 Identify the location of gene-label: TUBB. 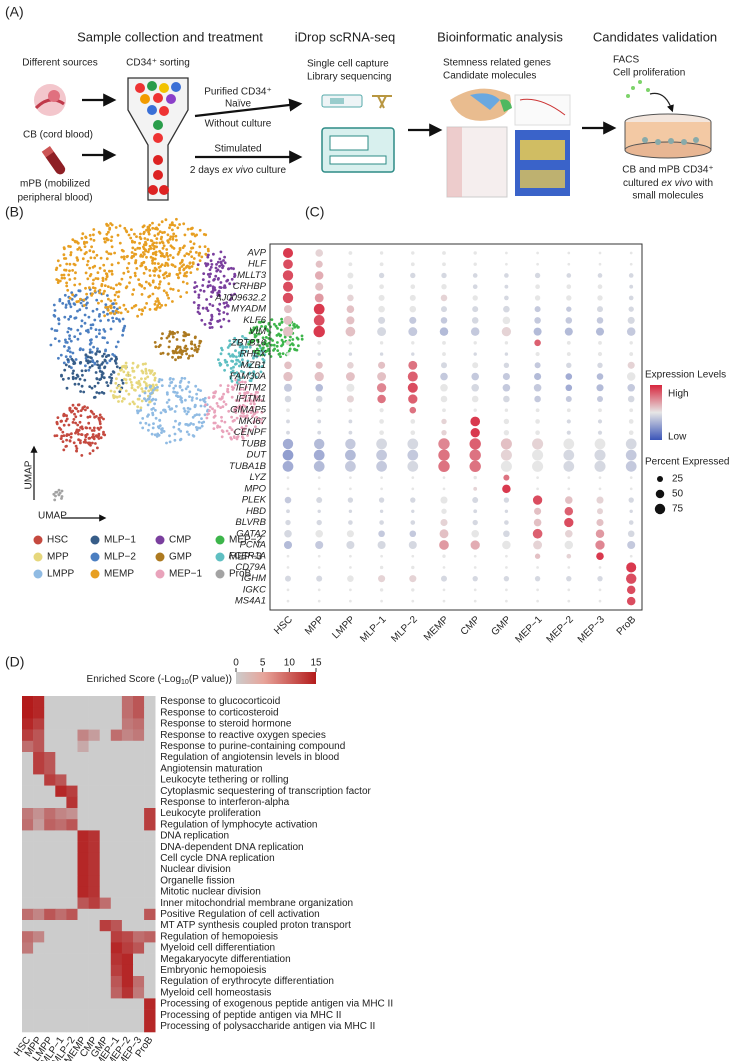
(254, 443).